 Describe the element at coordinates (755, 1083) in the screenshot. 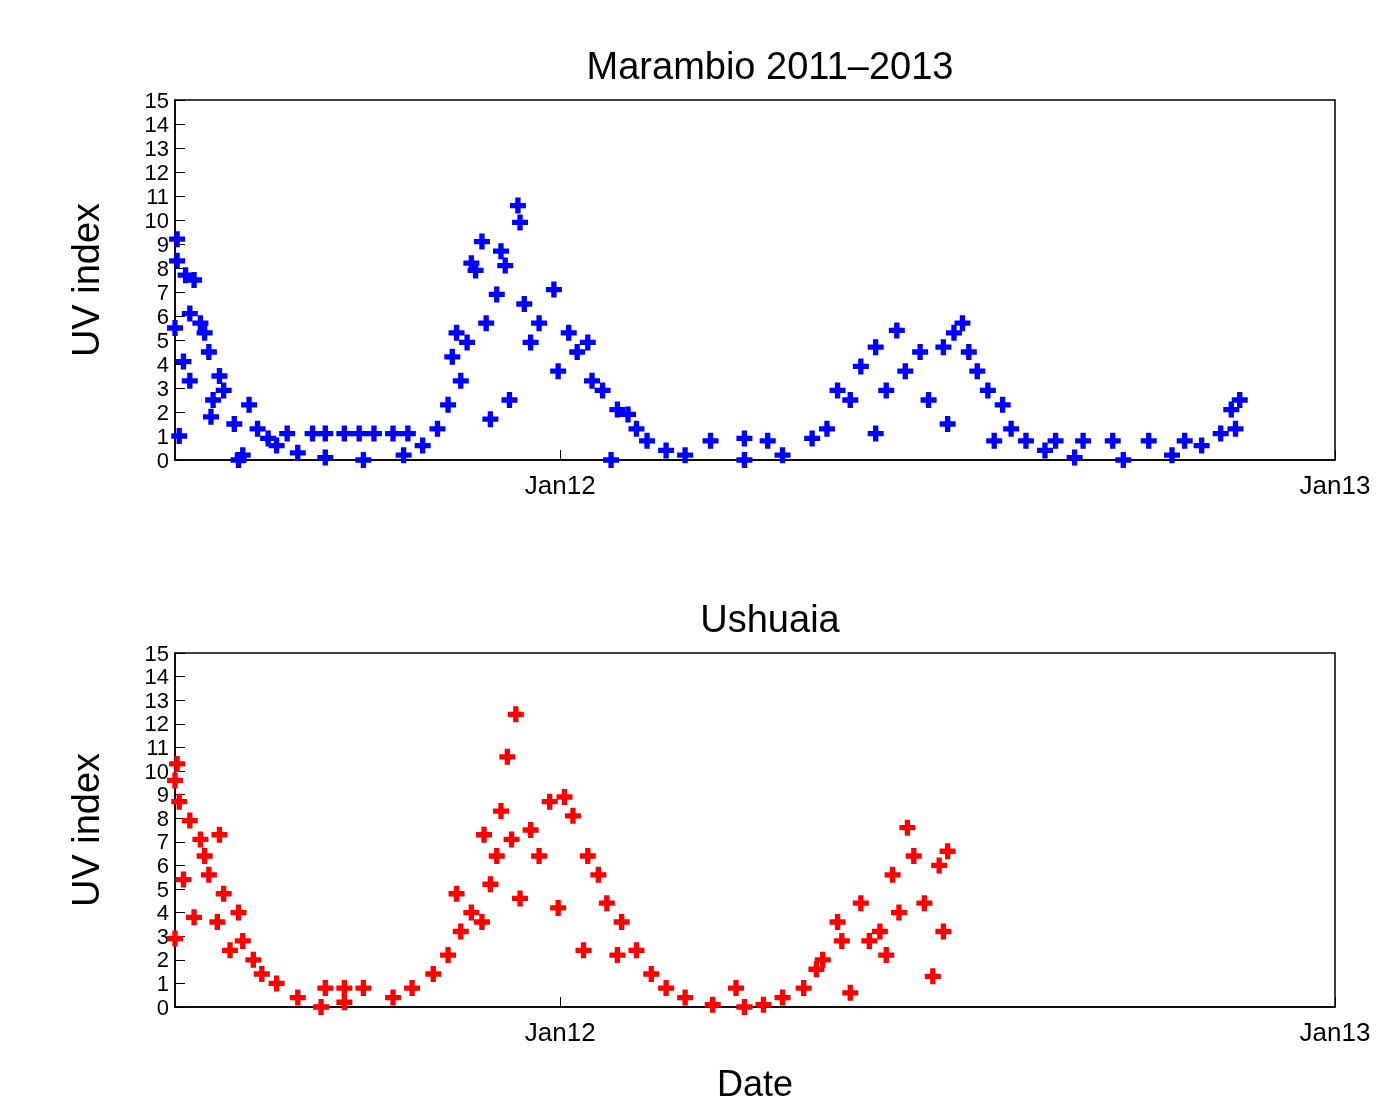

I see `x-axis-title: Date` at that location.